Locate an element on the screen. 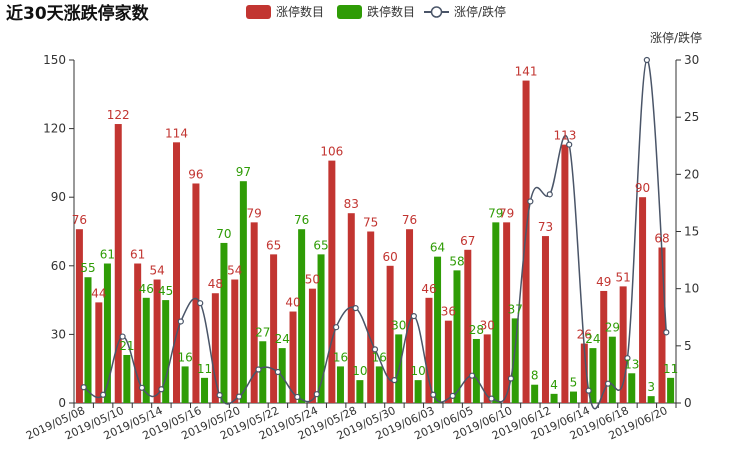  legend: 涨停数目 跌停数目 涨停/跌停 is located at coordinates (376, 11).